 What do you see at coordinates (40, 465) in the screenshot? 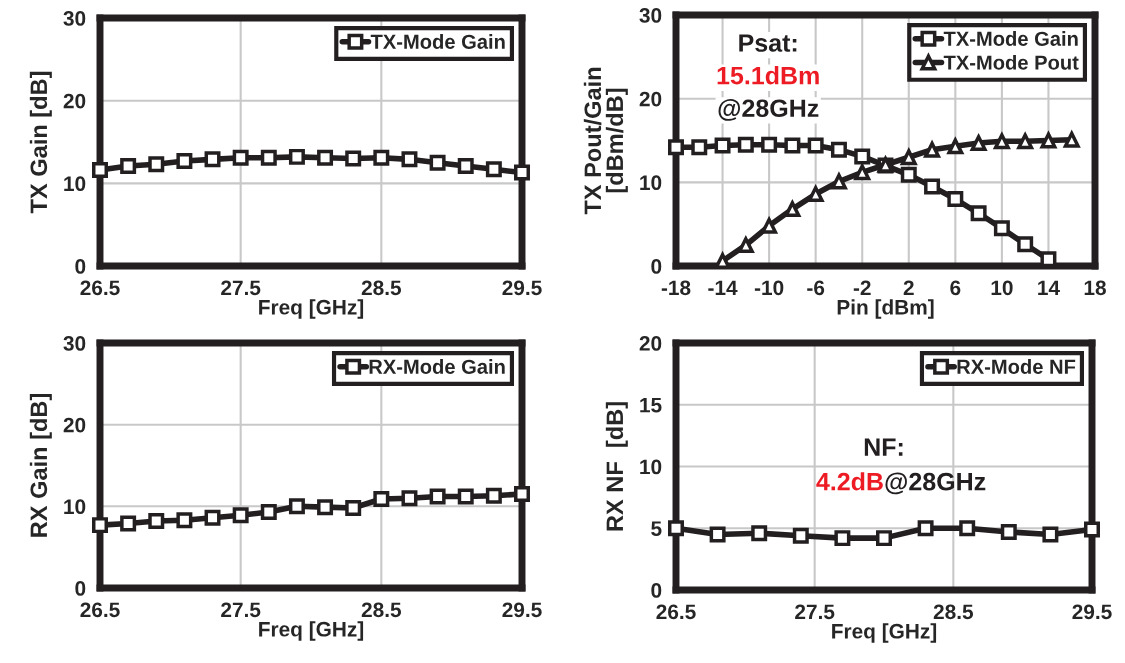
I see `y-axis-title: RX Gain [dB]` at bounding box center [40, 465].